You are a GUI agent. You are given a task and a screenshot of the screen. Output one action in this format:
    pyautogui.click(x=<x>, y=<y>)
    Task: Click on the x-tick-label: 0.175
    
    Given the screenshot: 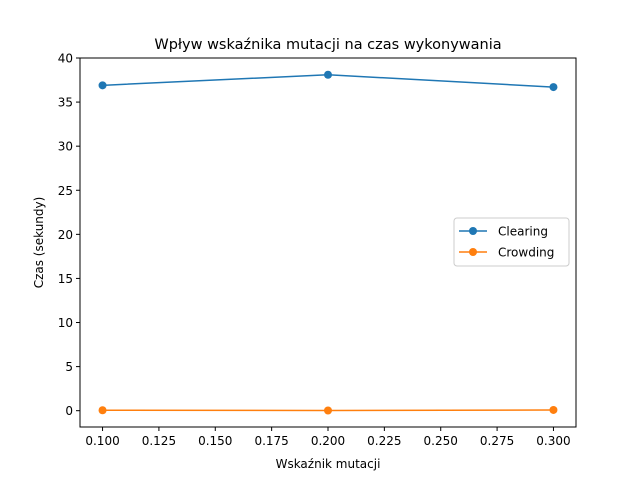 What is the action you would take?
    pyautogui.click(x=271, y=441)
    